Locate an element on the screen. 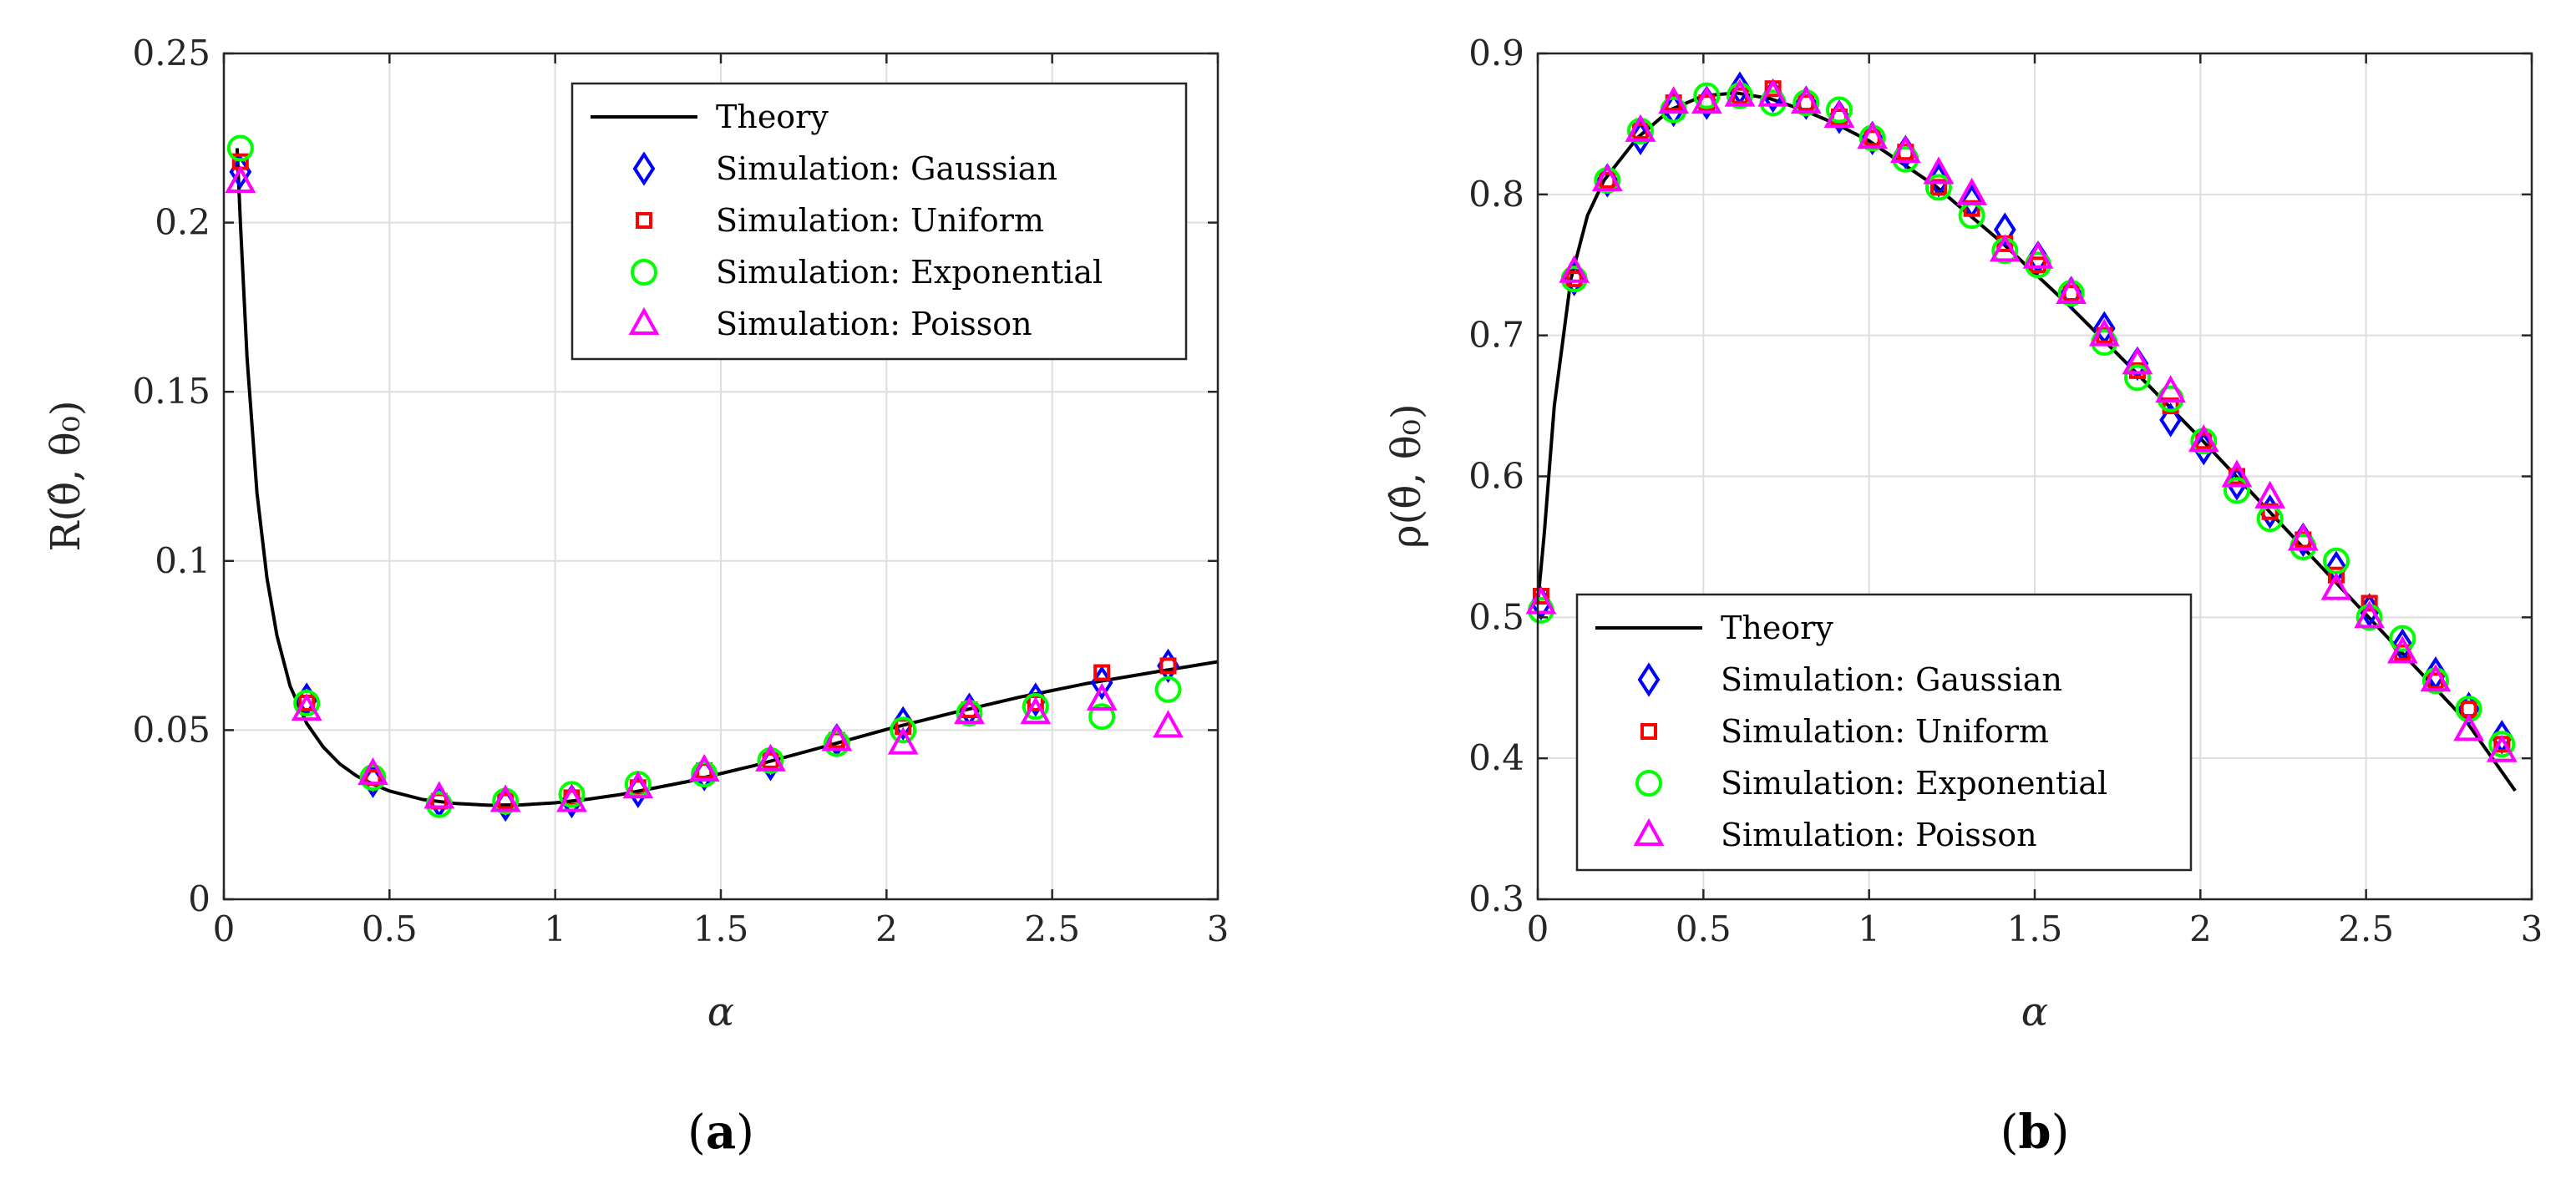 This screenshot has width=2576, height=1179. panel-a-poisson-point: Simulation: Poisson (1.65, 0.041) is located at coordinates (770, 757).